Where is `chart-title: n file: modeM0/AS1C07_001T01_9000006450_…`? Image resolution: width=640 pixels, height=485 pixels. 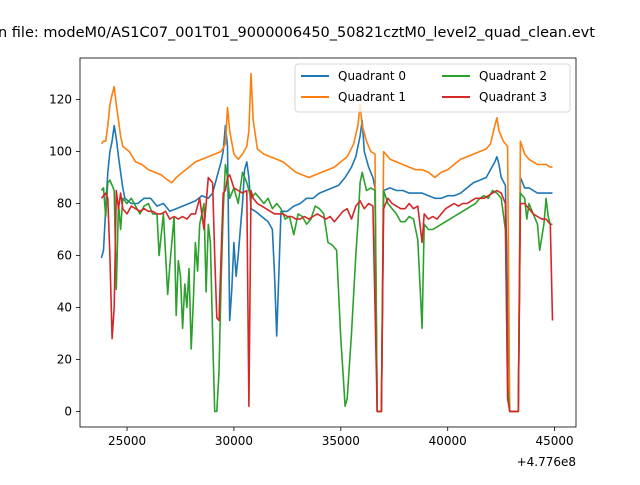 chart-title: n file: modeM0/AS1C07_001T01_9000006450_… is located at coordinates (297, 33).